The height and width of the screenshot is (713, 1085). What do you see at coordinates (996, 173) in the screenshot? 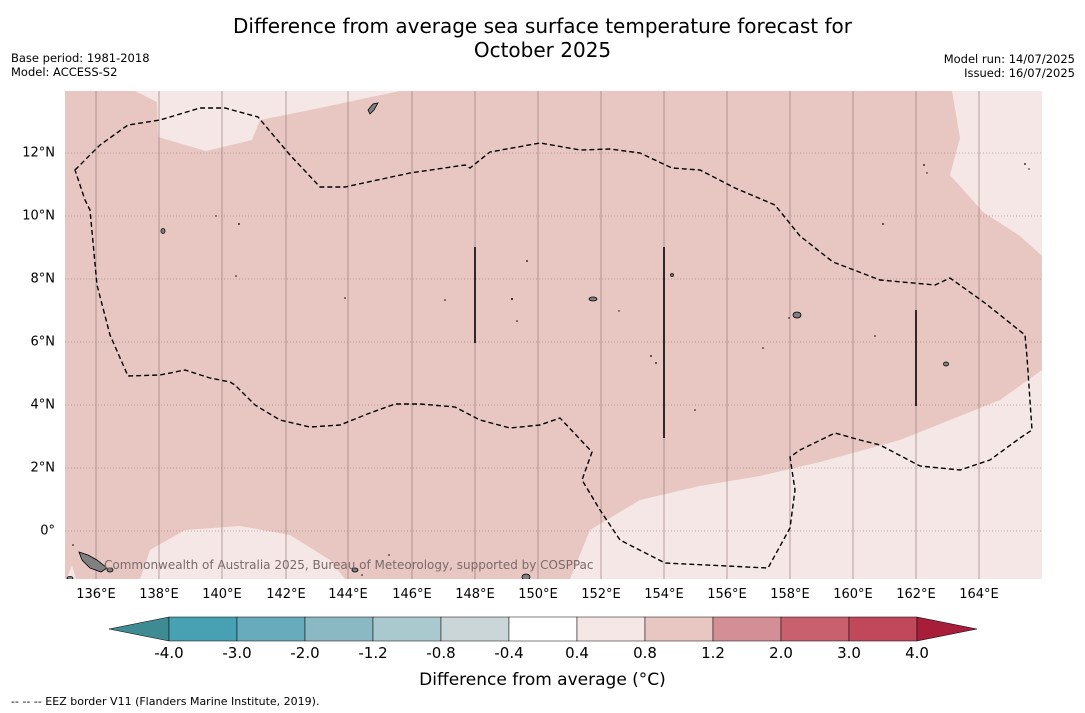
I see `anomaly-light-northeast` at bounding box center [996, 173].